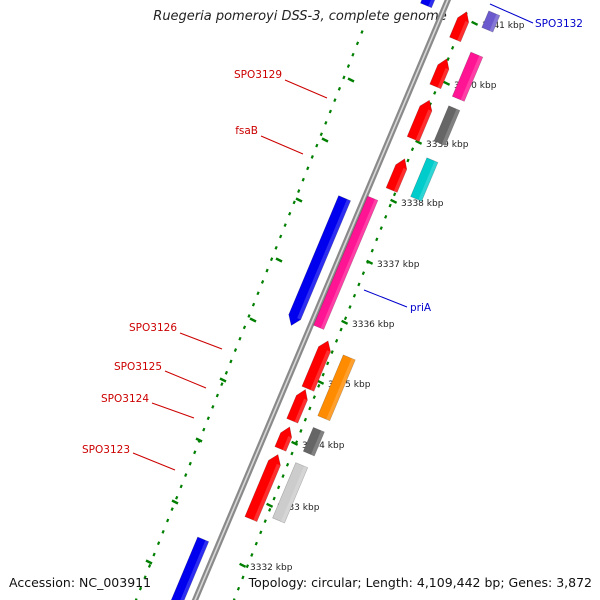 The height and width of the screenshot is (600, 600). What do you see at coordinates (467, 76) in the screenshot?
I see `feature-spo3130-block` at bounding box center [467, 76].